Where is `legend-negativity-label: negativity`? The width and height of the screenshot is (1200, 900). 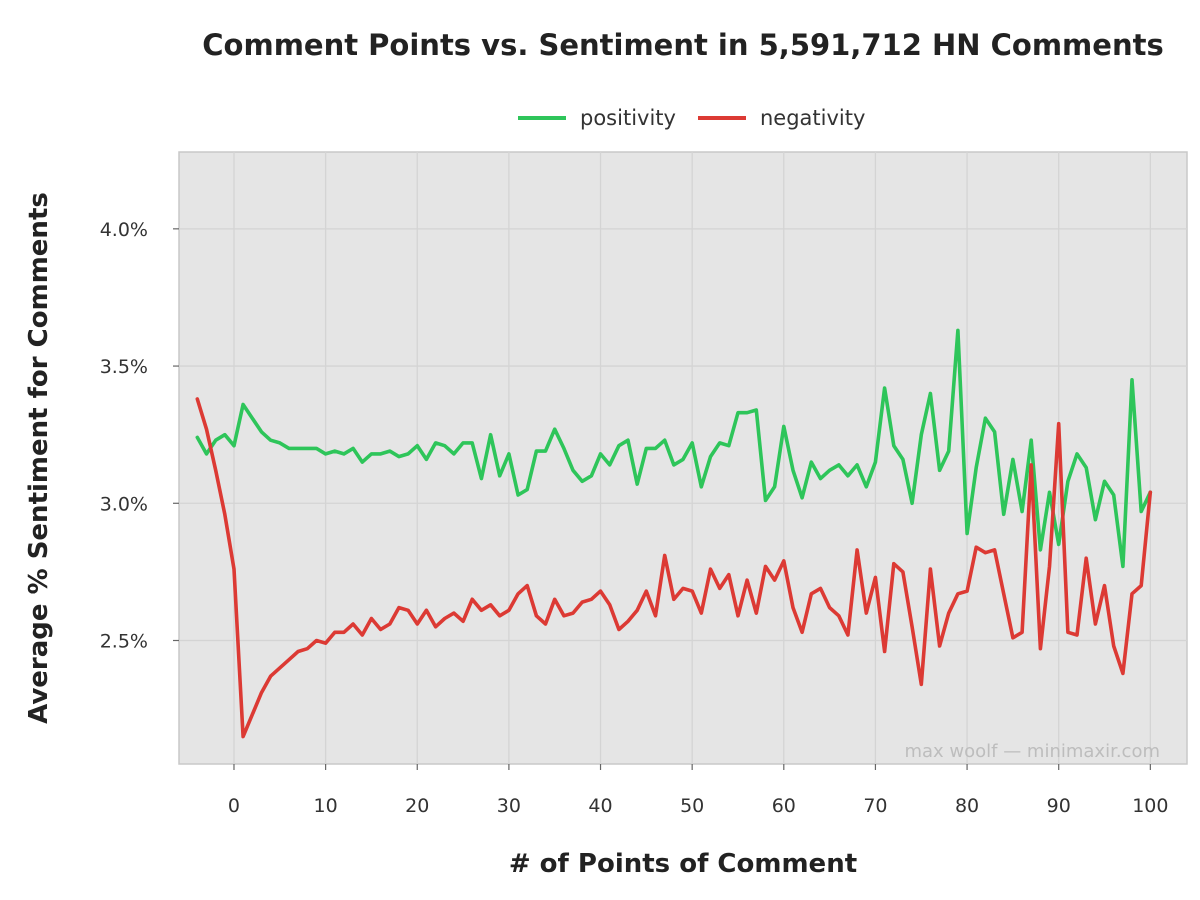 legend-negativity-label: negativity is located at coordinates (812, 118).